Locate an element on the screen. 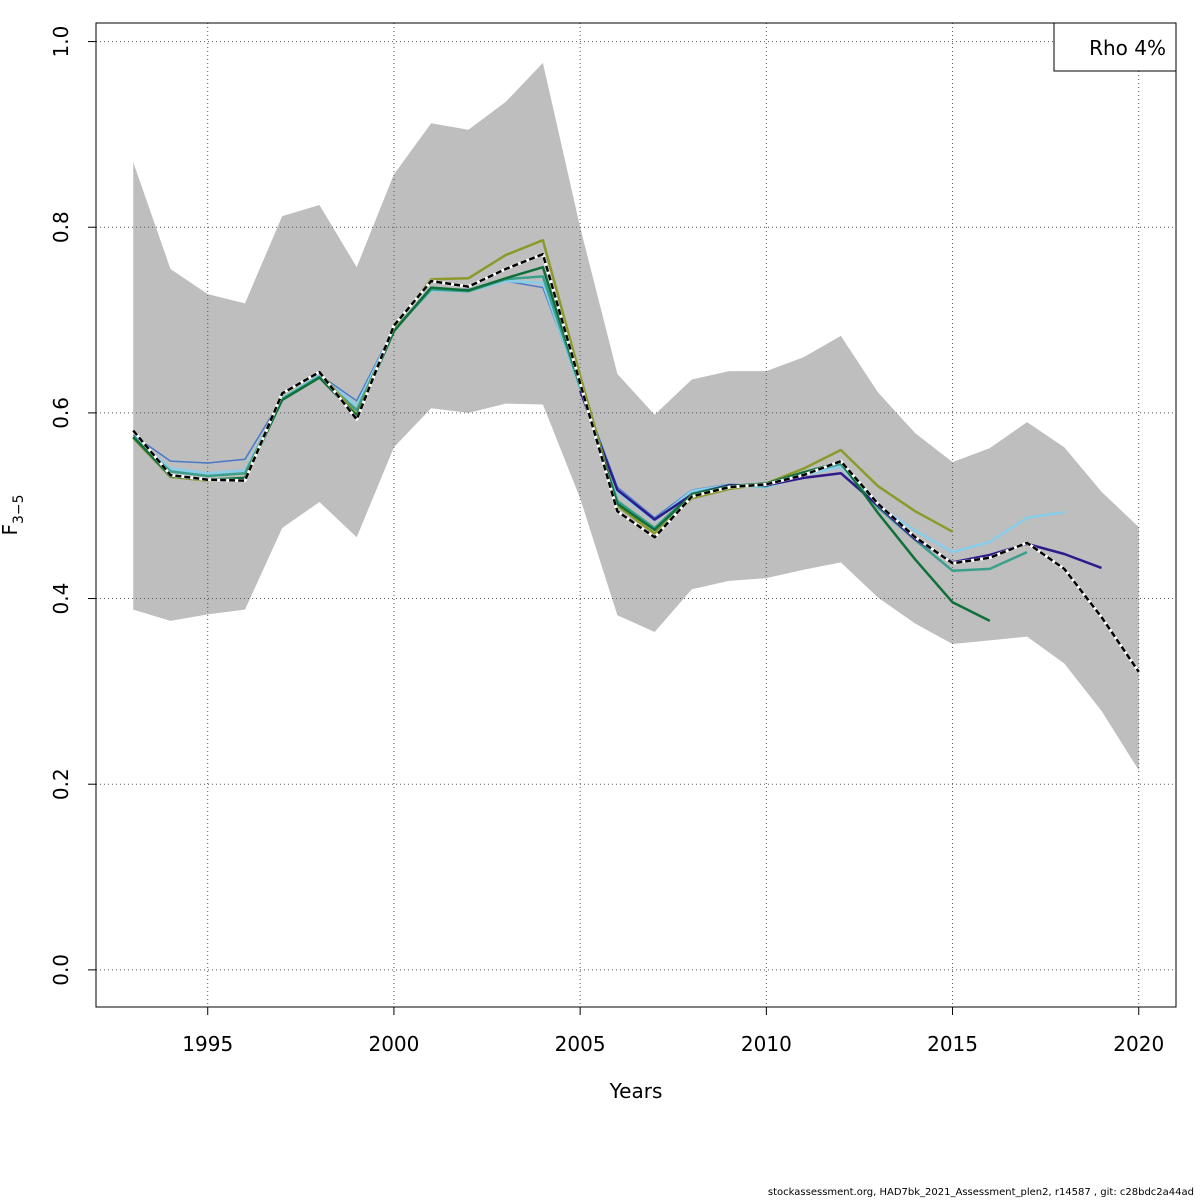 Image resolution: width=1200 pixels, height=1200 pixels. svg-text: F3−5 is located at coordinates (13, 514).